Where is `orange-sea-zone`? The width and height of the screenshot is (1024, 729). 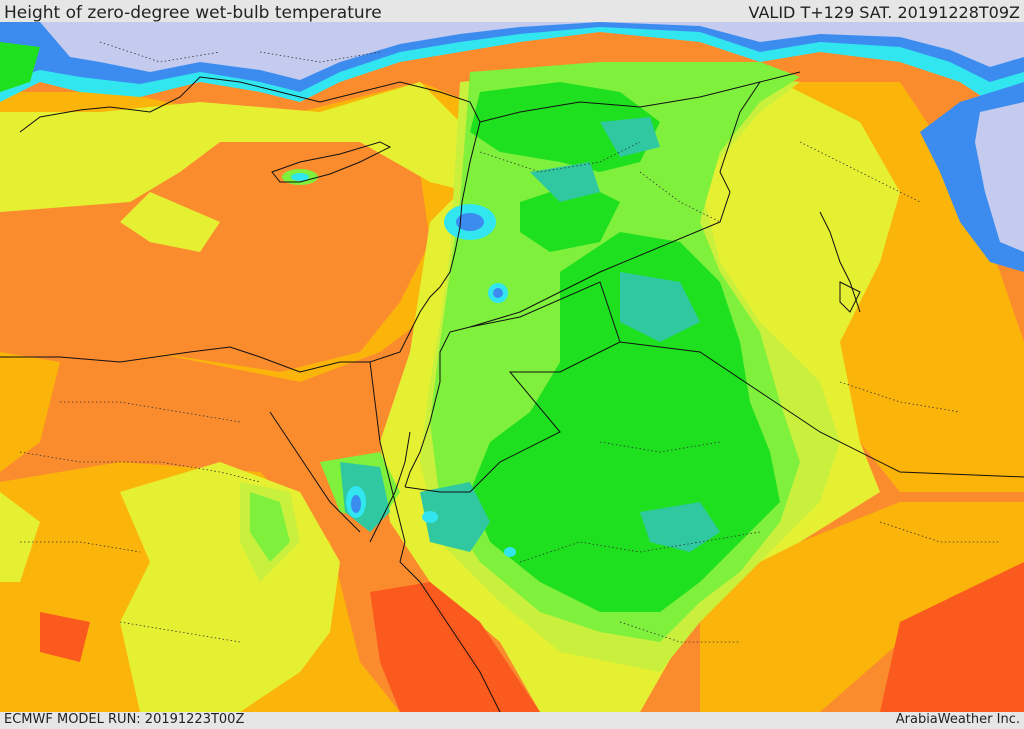 orange-sea-zone is located at coordinates (215, 252).